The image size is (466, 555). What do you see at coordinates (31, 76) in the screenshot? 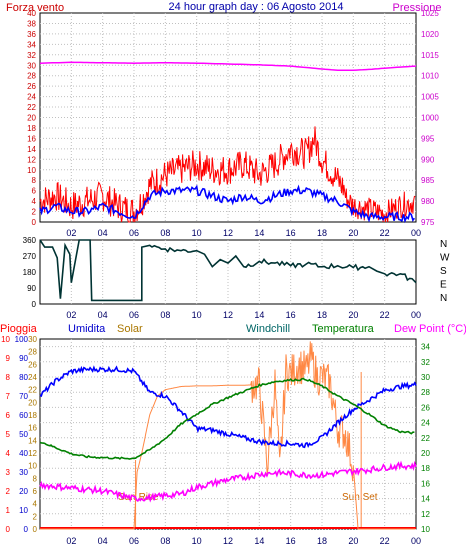
I see `wind-tick-label: 28` at bounding box center [31, 76].